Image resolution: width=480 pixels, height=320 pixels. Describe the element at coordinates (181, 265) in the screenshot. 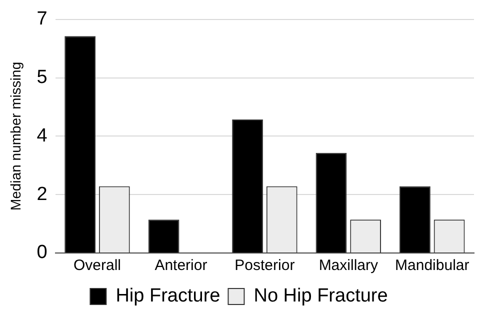

I see `x-tick-label: Anterior` at that location.